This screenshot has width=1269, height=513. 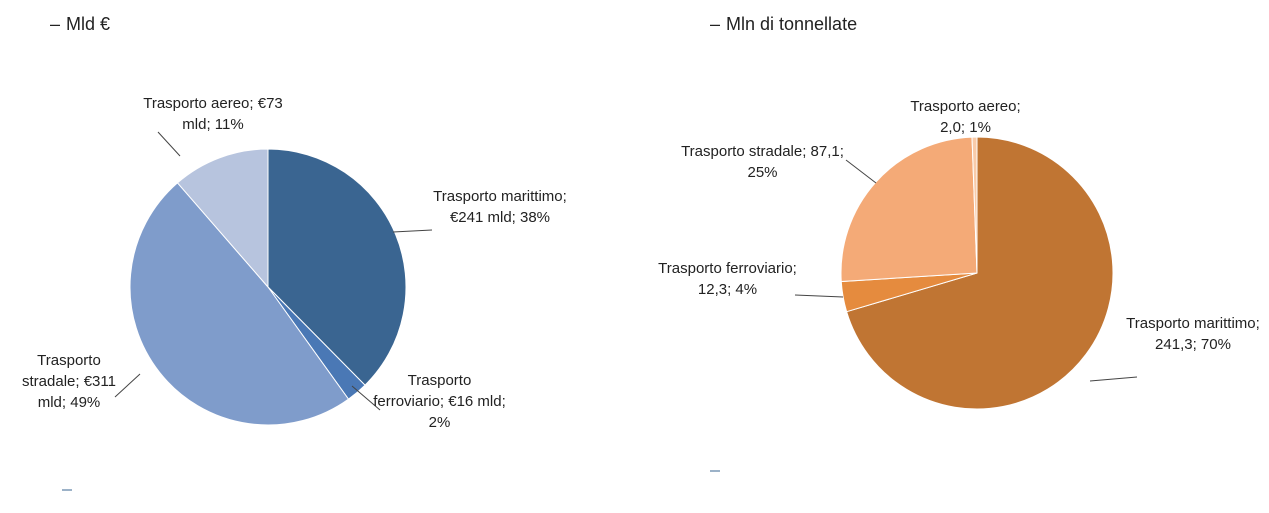 What do you see at coordinates (213, 114) in the screenshot?
I see `data-label: Trasporto aereo; €73 mld; 11%` at bounding box center [213, 114].